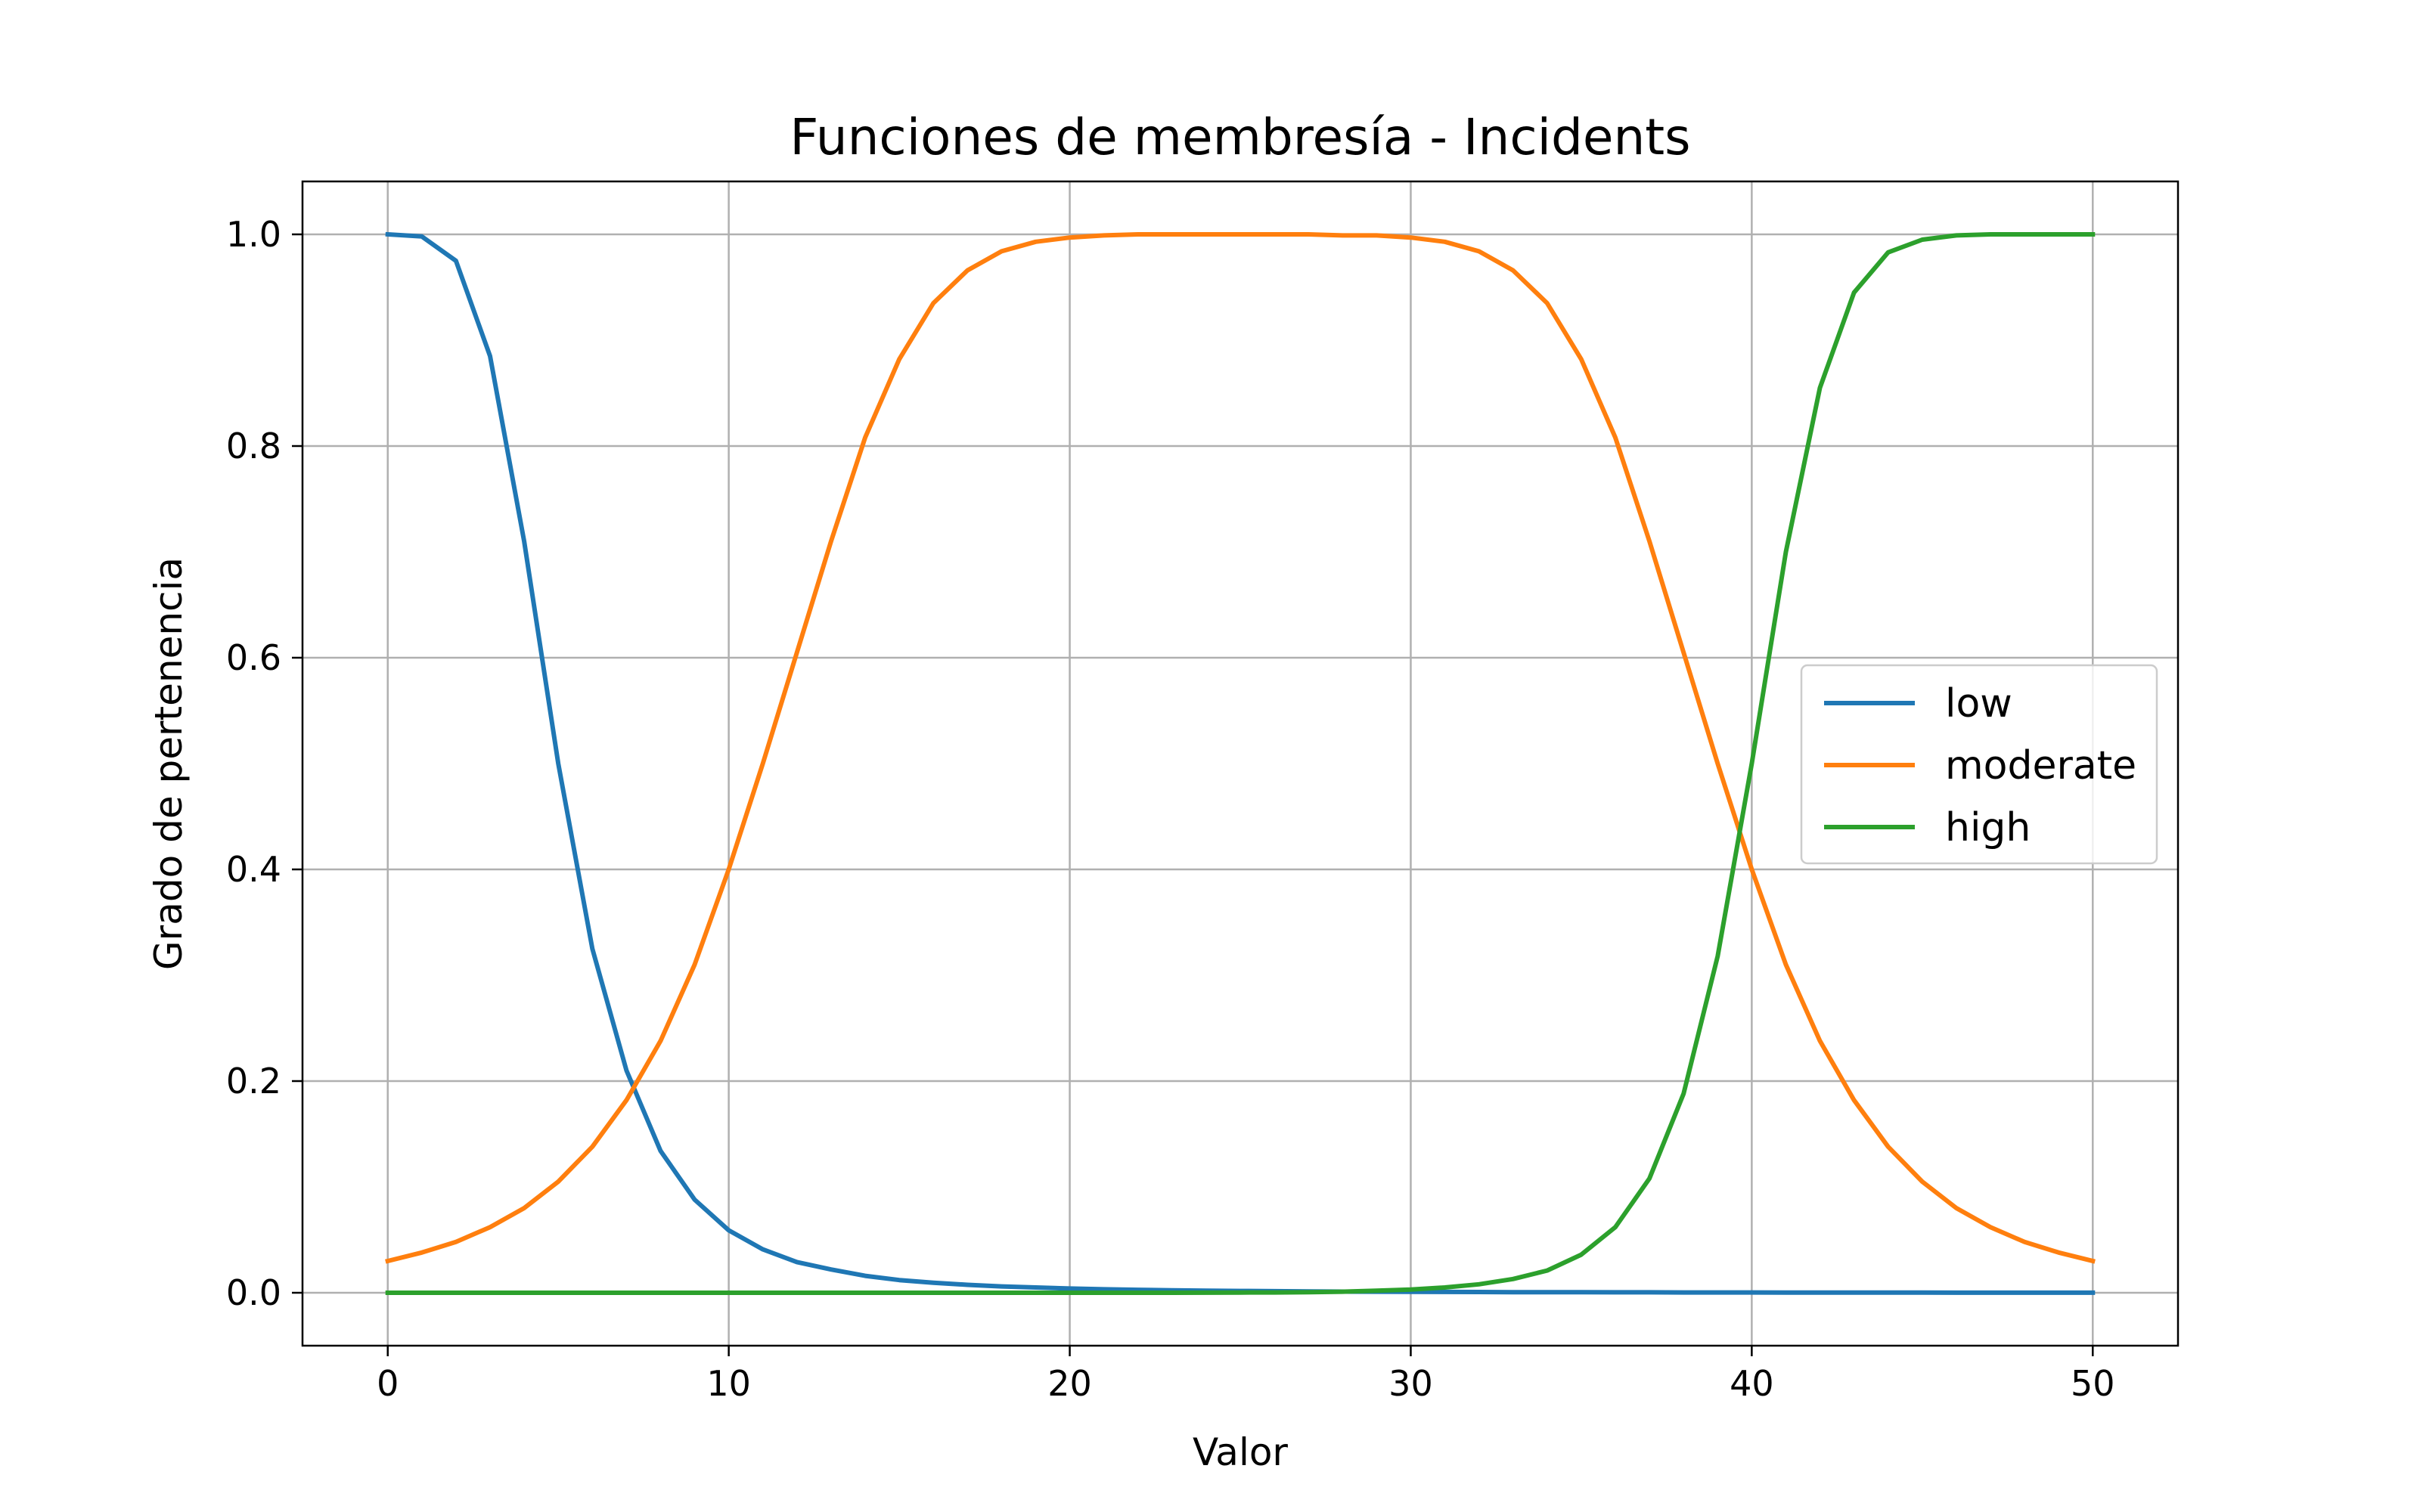  What do you see at coordinates (253, 235) in the screenshot?
I see `y-tick-label: 1.0` at bounding box center [253, 235].